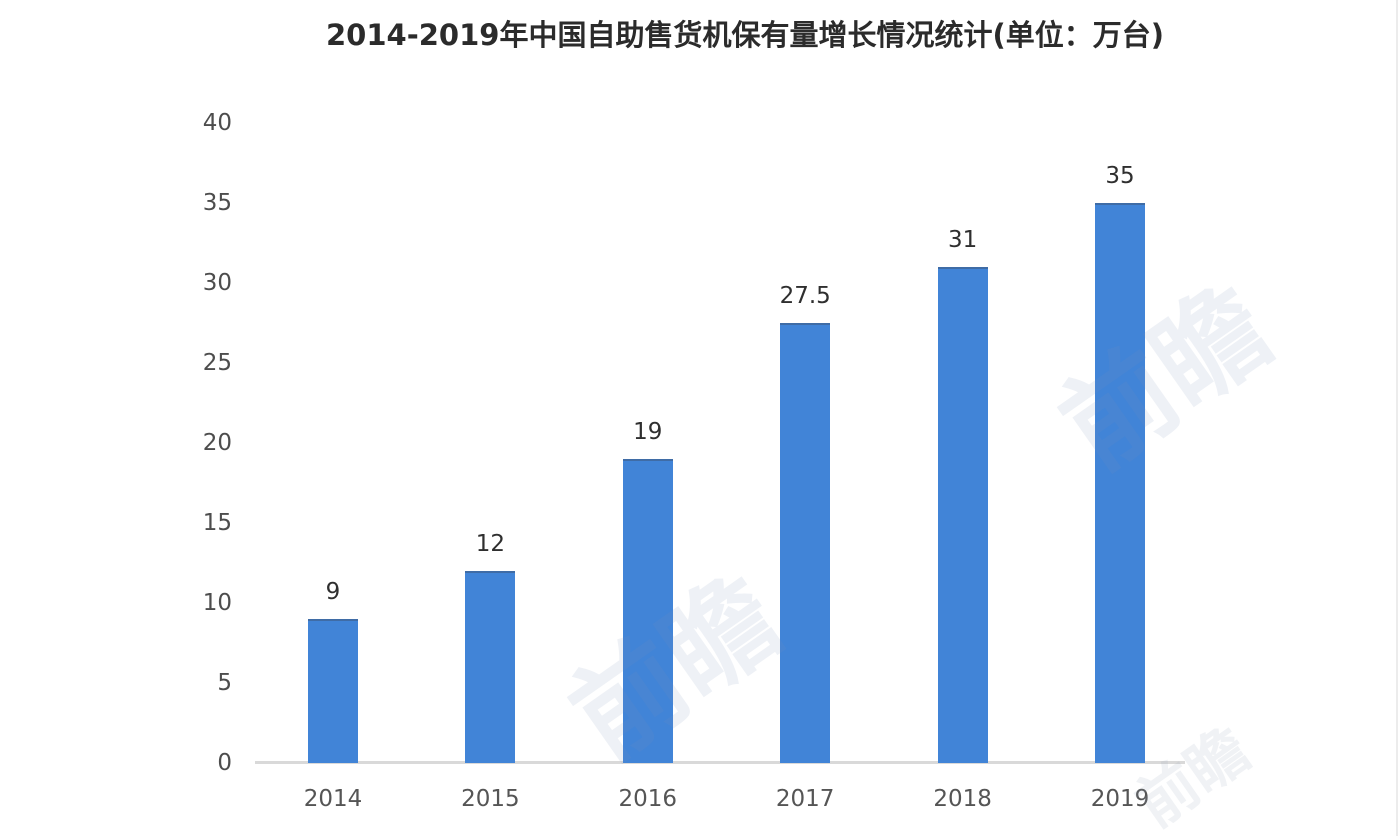 The image size is (1400, 836). Describe the element at coordinates (805, 799) in the screenshot. I see `x-axis-label-2017: 2017` at that location.